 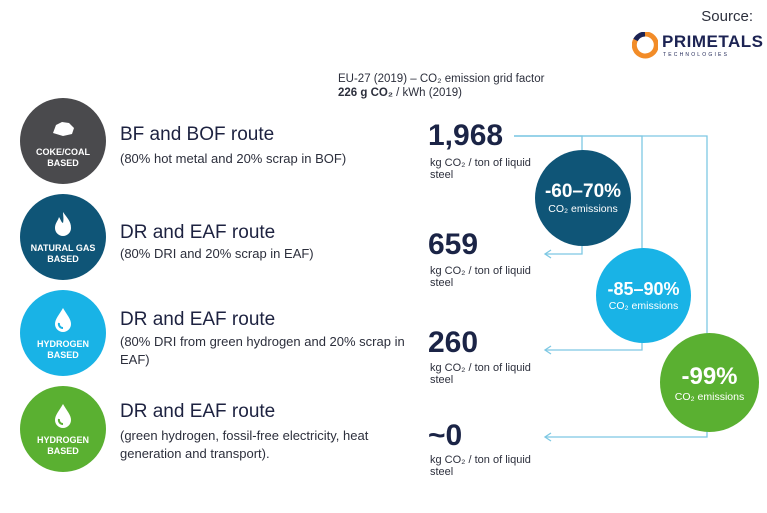 What do you see at coordinates (63, 224) in the screenshot?
I see `flame-icon` at bounding box center [63, 224].